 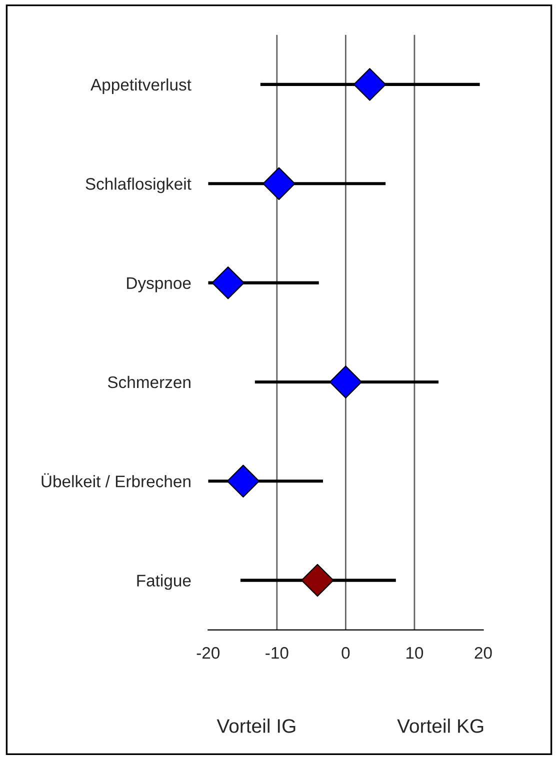 What do you see at coordinates (139, 186) in the screenshot?
I see `y-tick-label: Schlaflosigkeit` at bounding box center [139, 186].